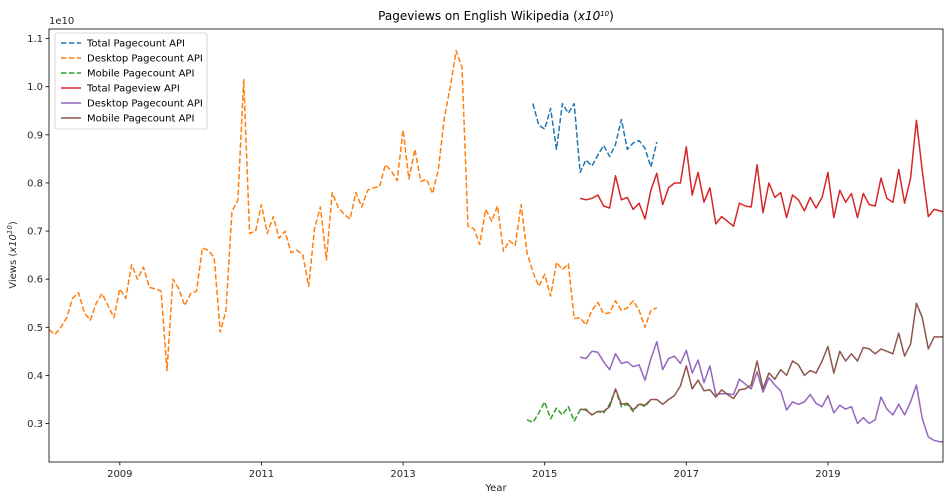 This screenshot has width=948, height=500. What do you see at coordinates (827, 474) in the screenshot?
I see `x-tick-label: 2019` at bounding box center [827, 474].